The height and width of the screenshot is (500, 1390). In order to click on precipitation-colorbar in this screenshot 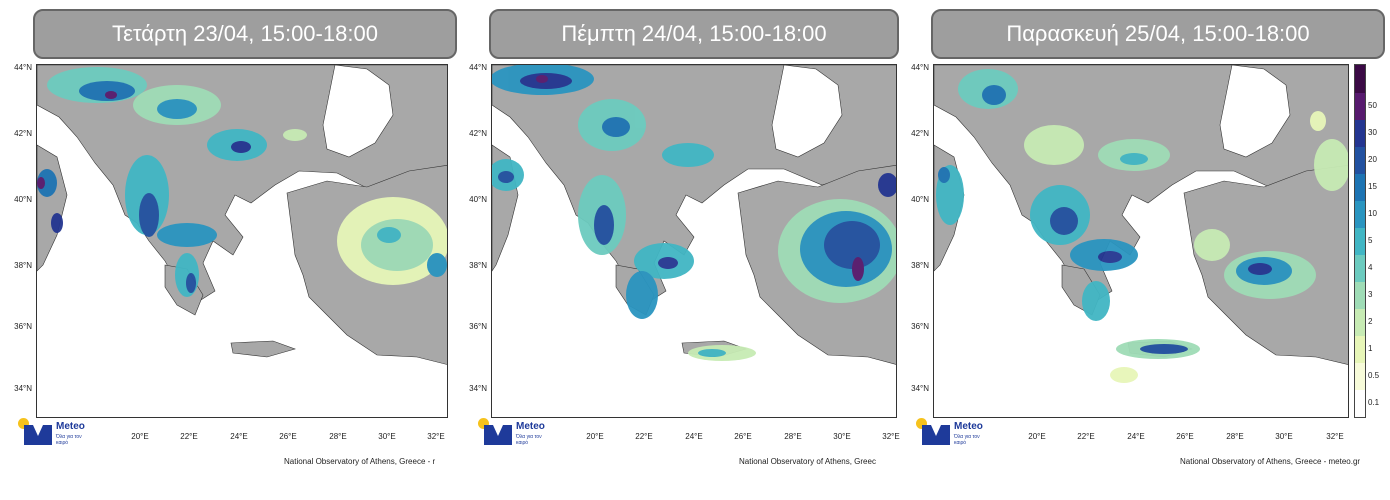, I will do `click(1360, 241)`.